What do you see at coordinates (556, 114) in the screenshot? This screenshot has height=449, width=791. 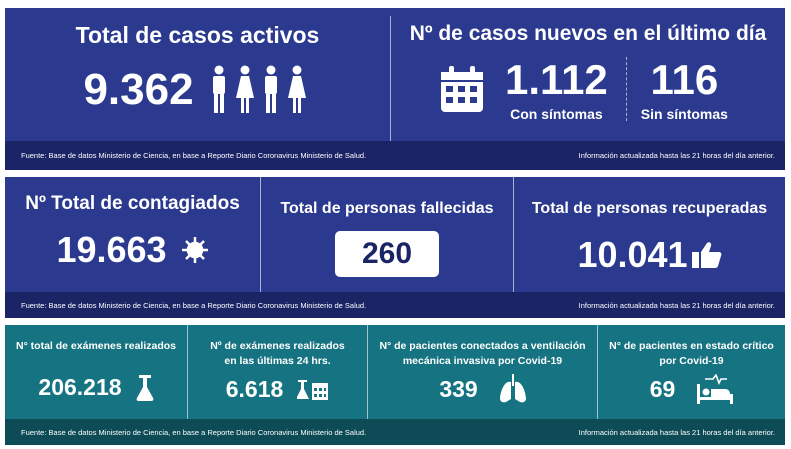 I see `with-symptoms-label: Con síntomas` at bounding box center [556, 114].